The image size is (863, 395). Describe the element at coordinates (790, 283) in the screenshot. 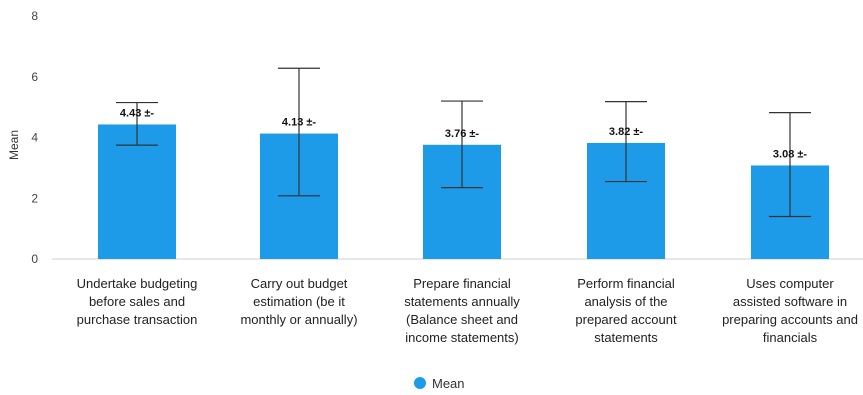

I see `category-label-line: Uses computer` at that location.